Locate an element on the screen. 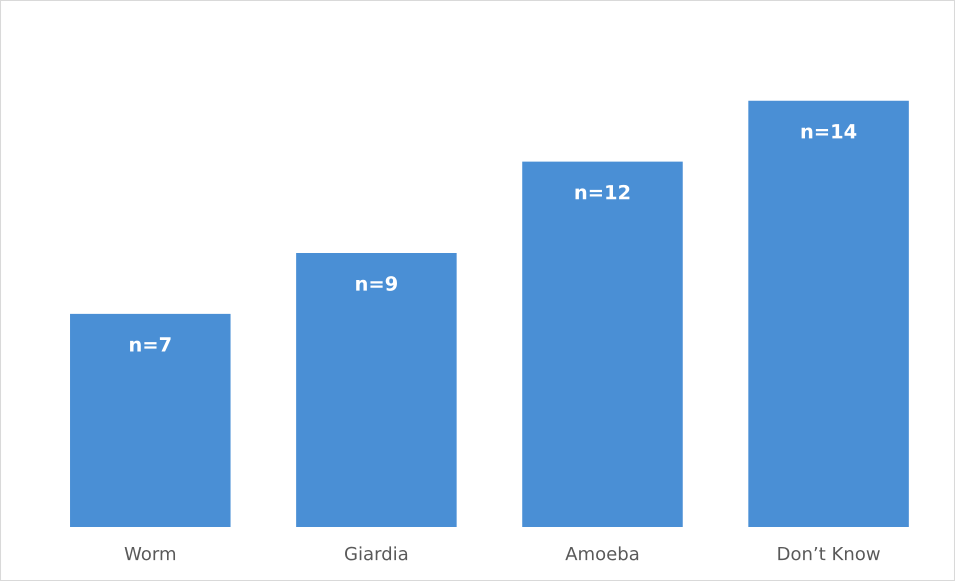 This screenshot has height=581, width=955. x-tick-label: Giardia is located at coordinates (376, 553).